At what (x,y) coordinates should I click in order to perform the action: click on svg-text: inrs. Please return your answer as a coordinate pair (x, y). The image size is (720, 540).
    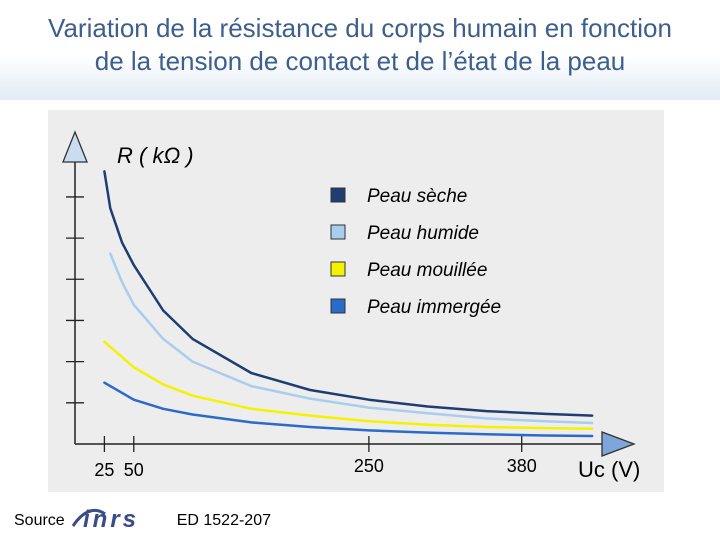
    Looking at the image, I should click on (111, 519).